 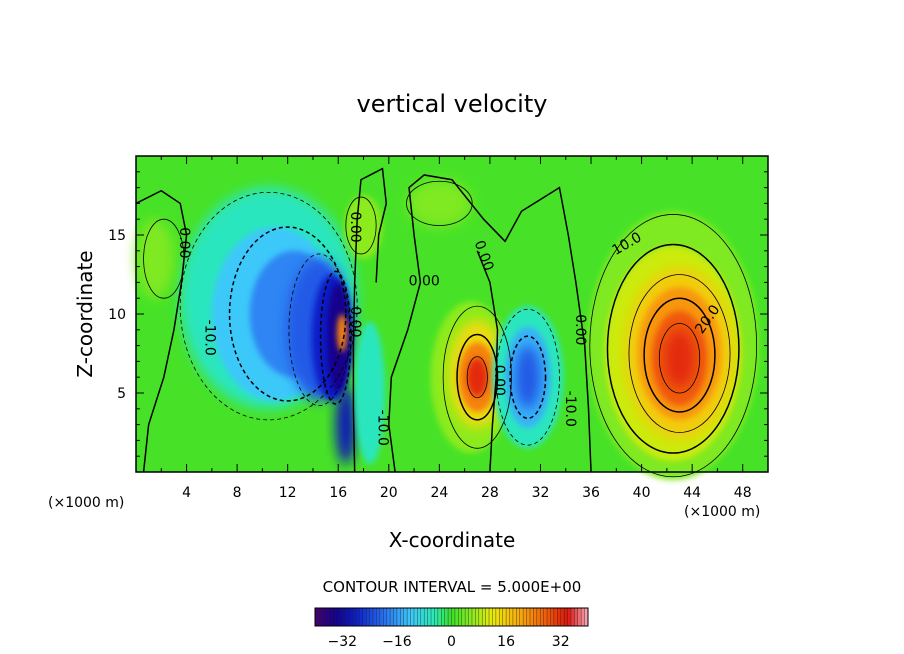 What do you see at coordinates (338, 493) in the screenshot?
I see `x-tick-label: 16` at bounding box center [338, 493].